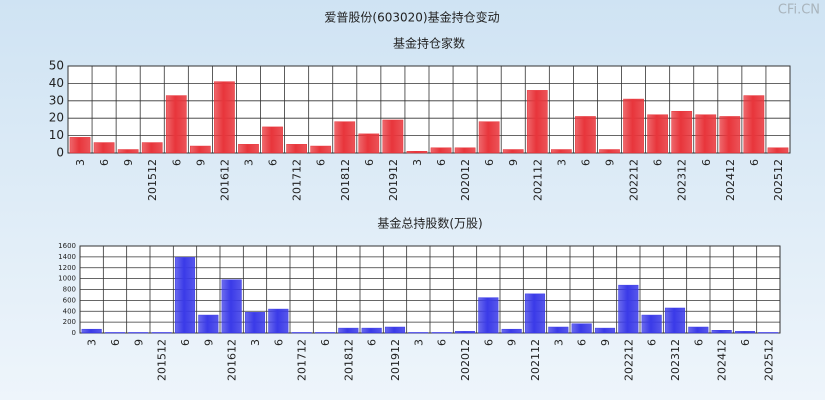 Image resolution: width=825 pixels, height=400 pixels. I want to click on y-tick-label: 40, so click(56, 83).